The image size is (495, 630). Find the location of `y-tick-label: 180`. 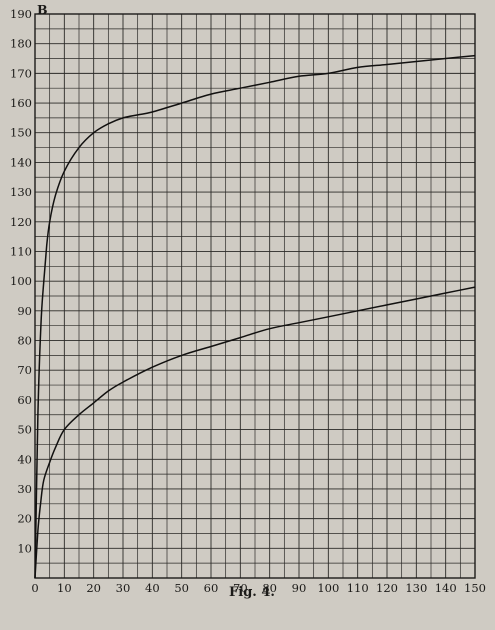

y-tick-label: 180 is located at coordinates (21, 44).